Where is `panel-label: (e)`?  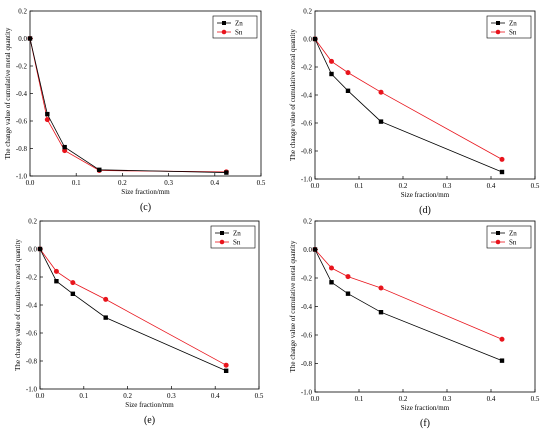 panel-label: (e) is located at coordinates (149, 420).